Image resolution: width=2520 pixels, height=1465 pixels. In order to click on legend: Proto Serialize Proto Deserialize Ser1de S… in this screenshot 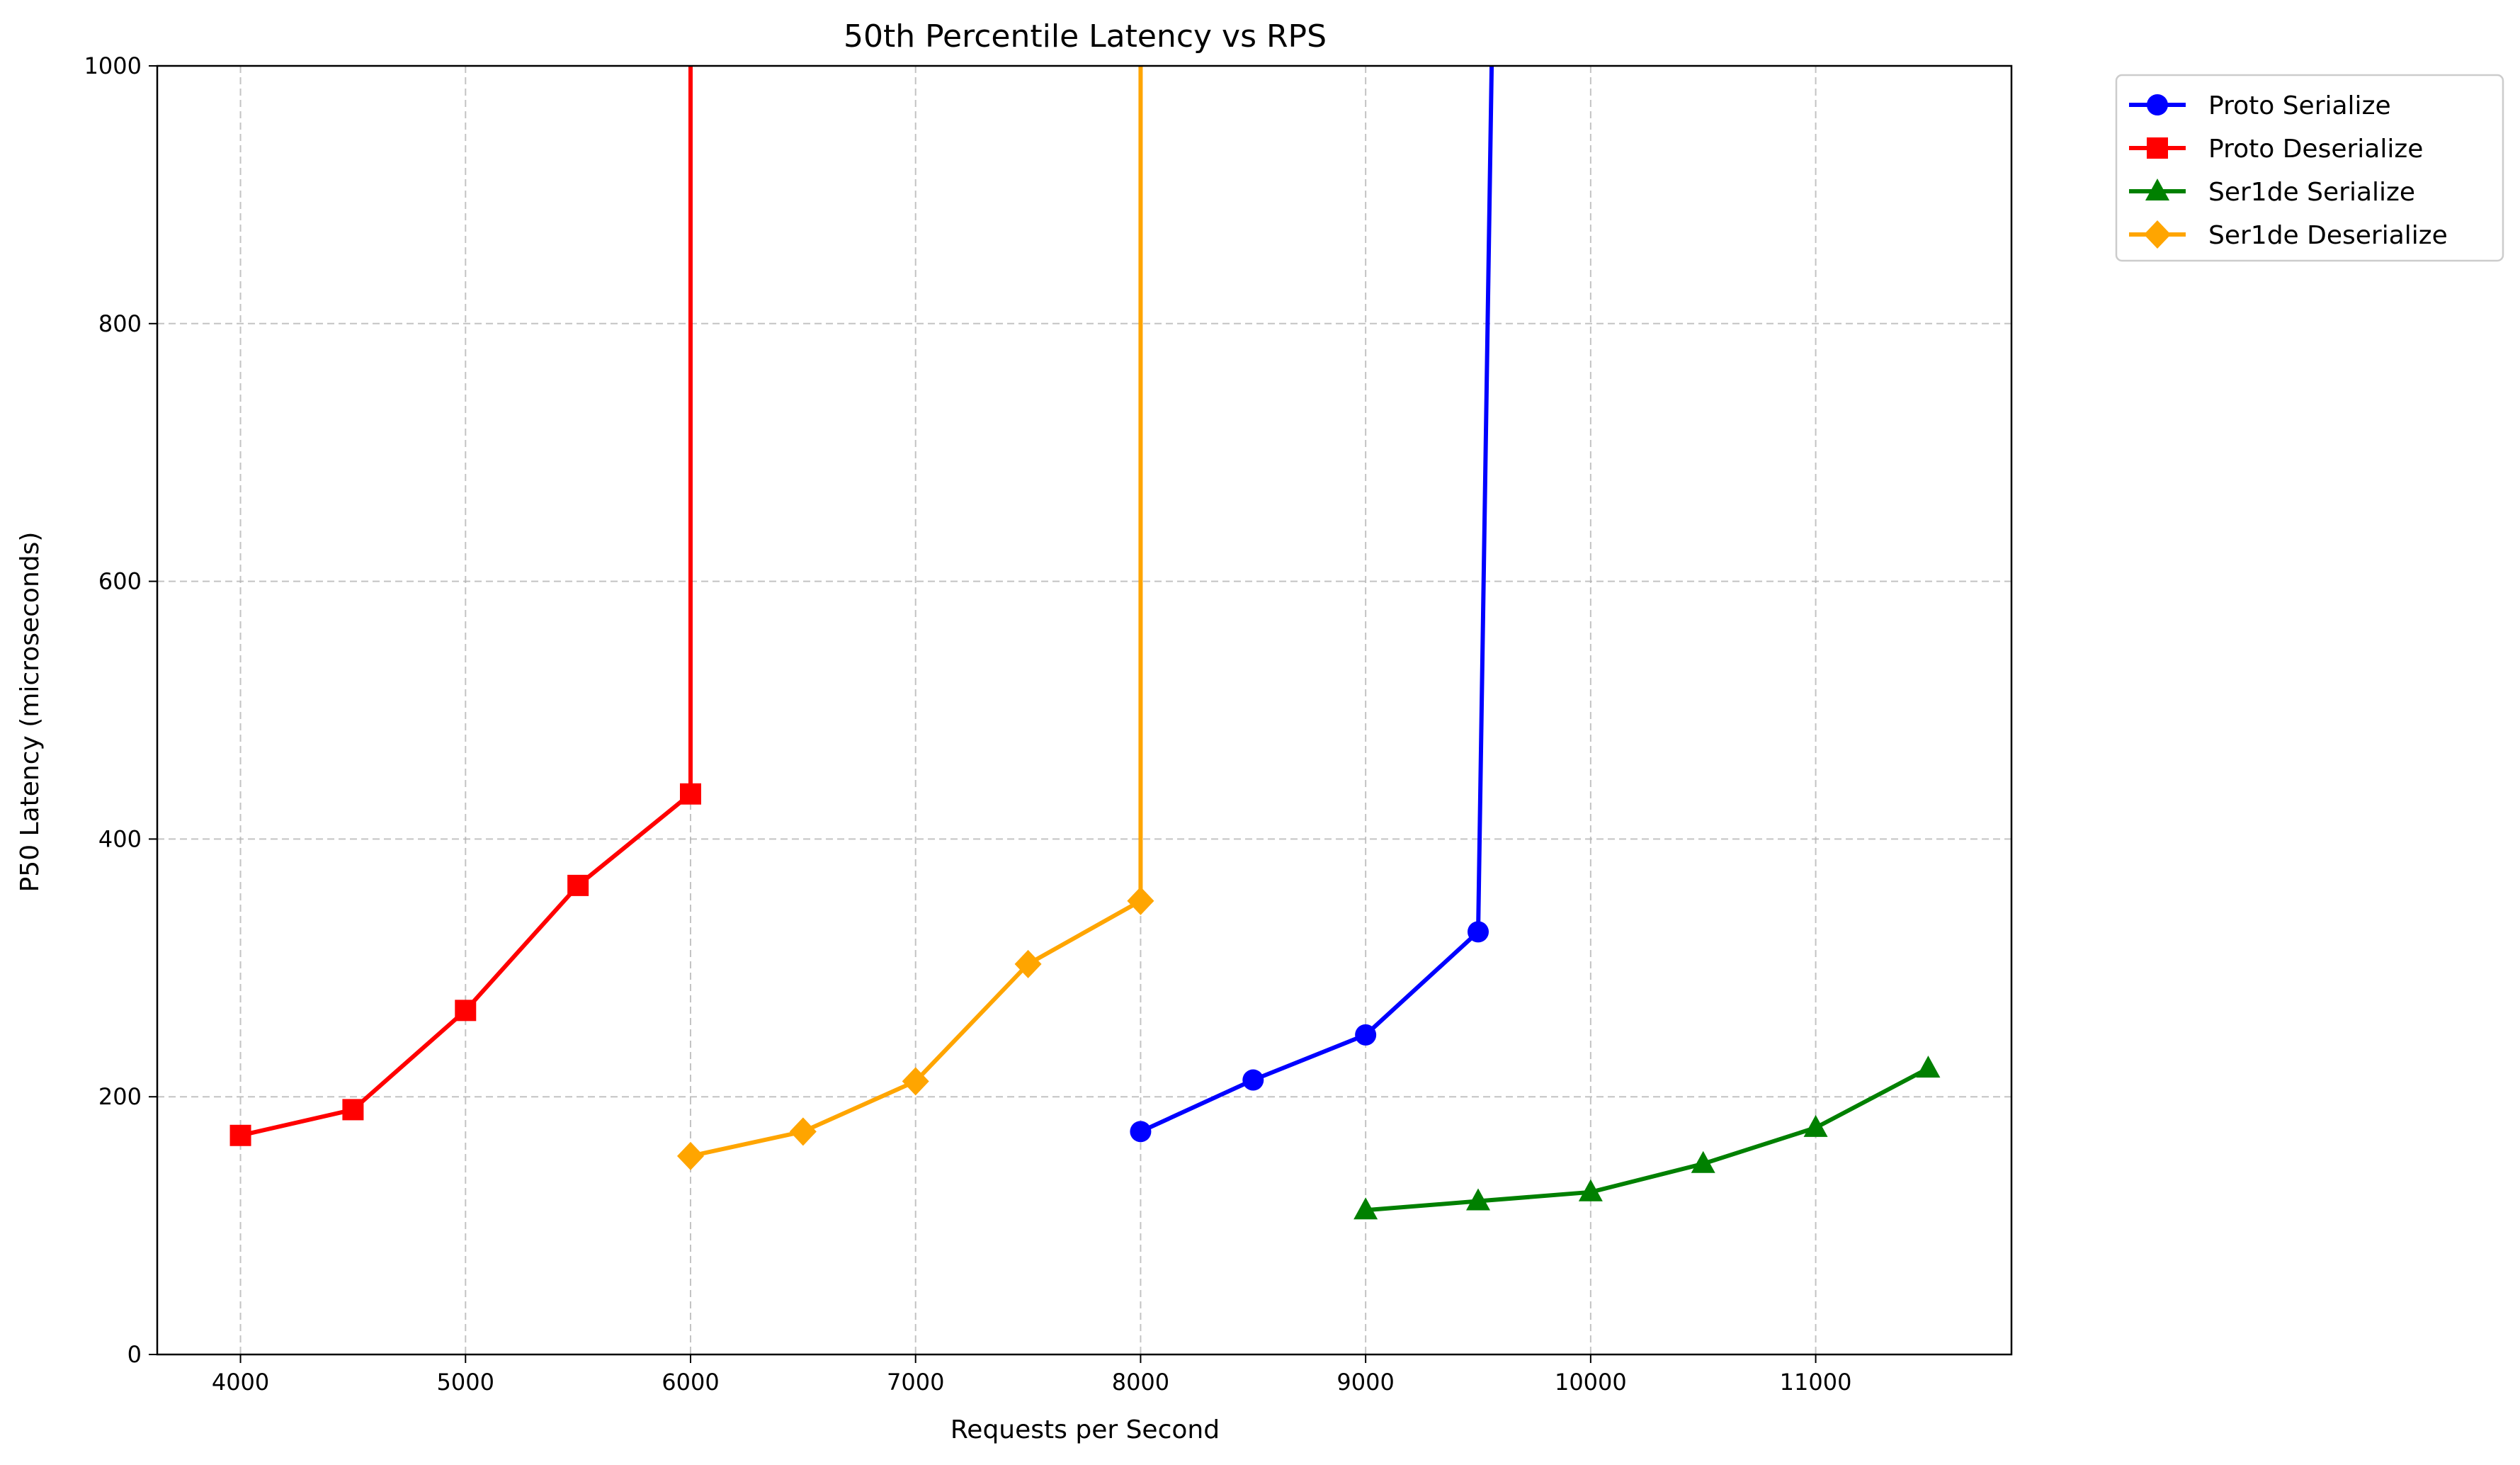, I will do `click(2309, 168)`.